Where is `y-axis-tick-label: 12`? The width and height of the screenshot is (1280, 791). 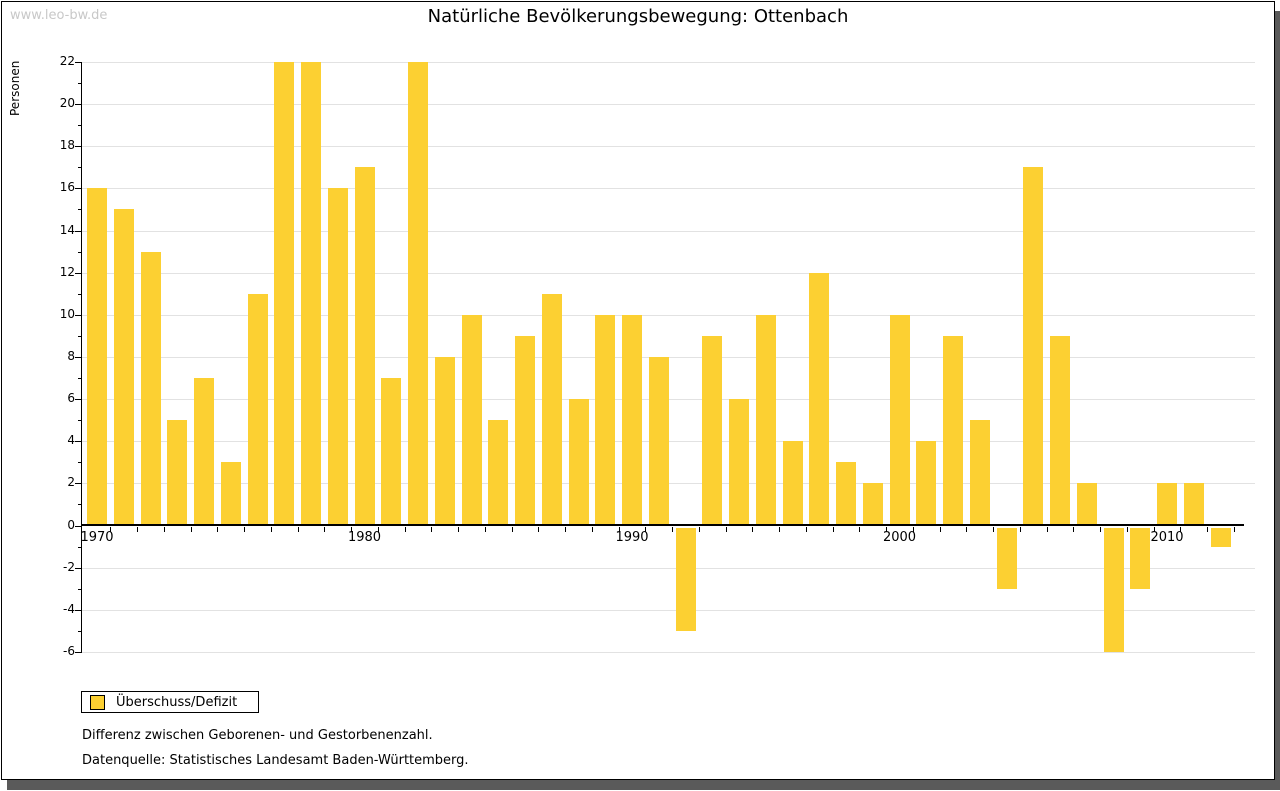
y-axis-tick-label: 12 is located at coordinates (67, 272).